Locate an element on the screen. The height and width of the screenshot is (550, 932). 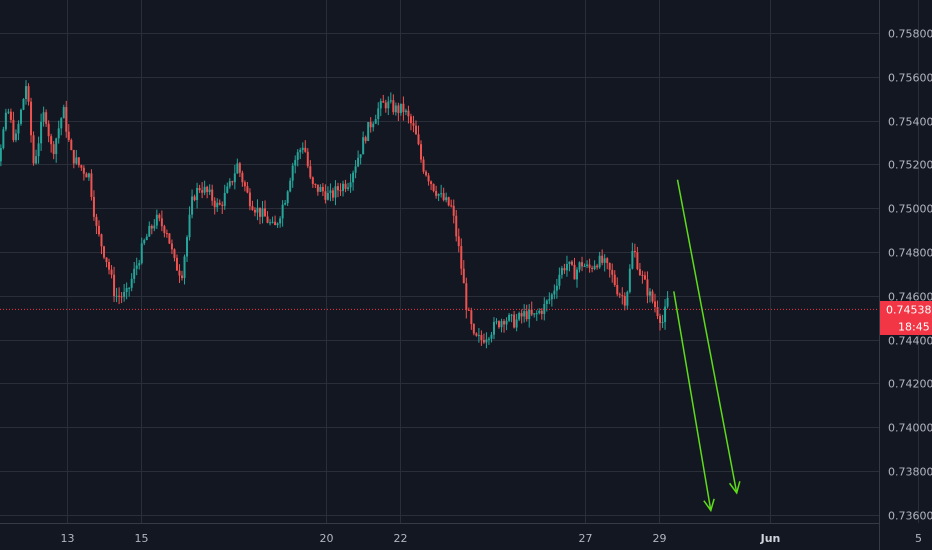
forecast-arrows is located at coordinates (707, 346).